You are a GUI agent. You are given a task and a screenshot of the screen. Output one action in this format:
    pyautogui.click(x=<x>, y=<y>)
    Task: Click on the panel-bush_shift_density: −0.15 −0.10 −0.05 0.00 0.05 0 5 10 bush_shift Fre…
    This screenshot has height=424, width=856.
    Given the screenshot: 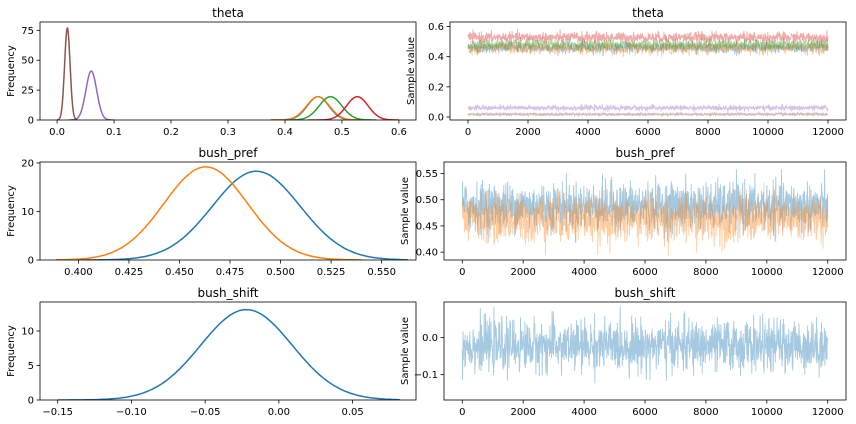 What is the action you would take?
    pyautogui.click(x=211, y=352)
    